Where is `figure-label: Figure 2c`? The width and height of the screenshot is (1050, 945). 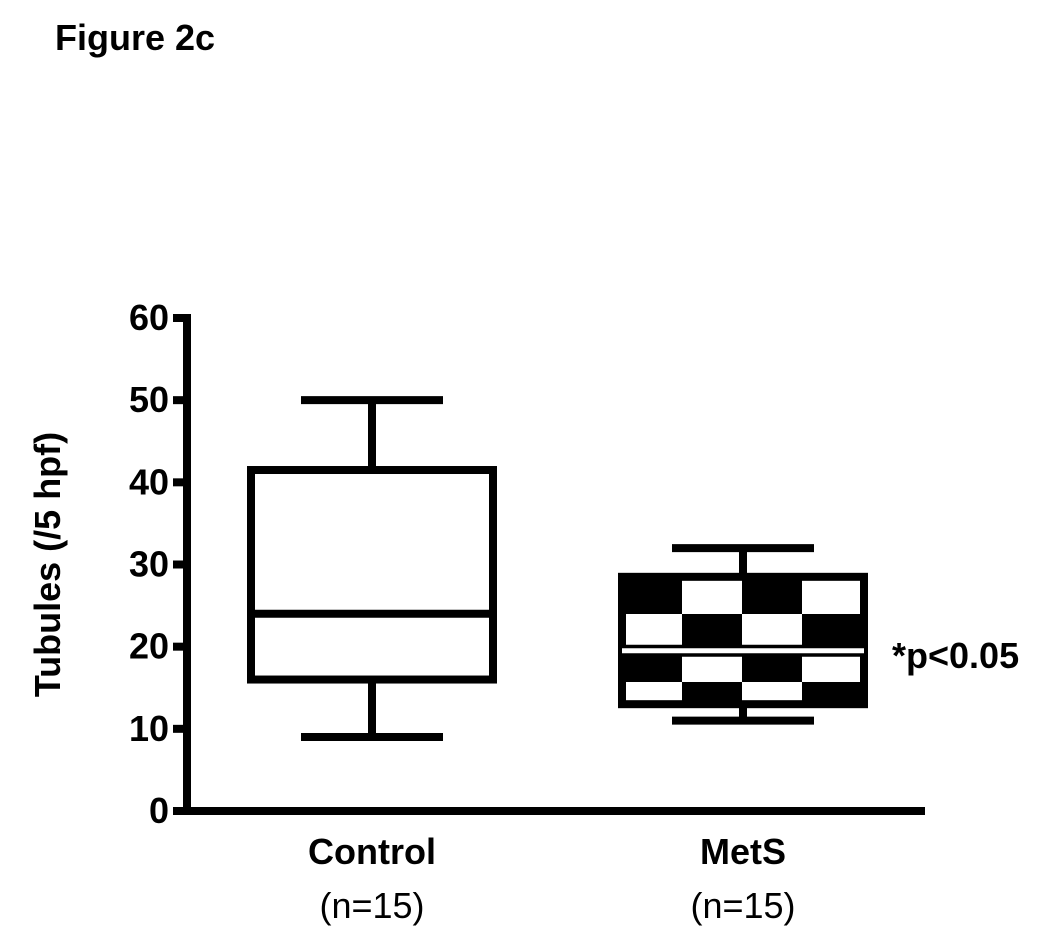 figure-label: Figure 2c is located at coordinates (135, 37).